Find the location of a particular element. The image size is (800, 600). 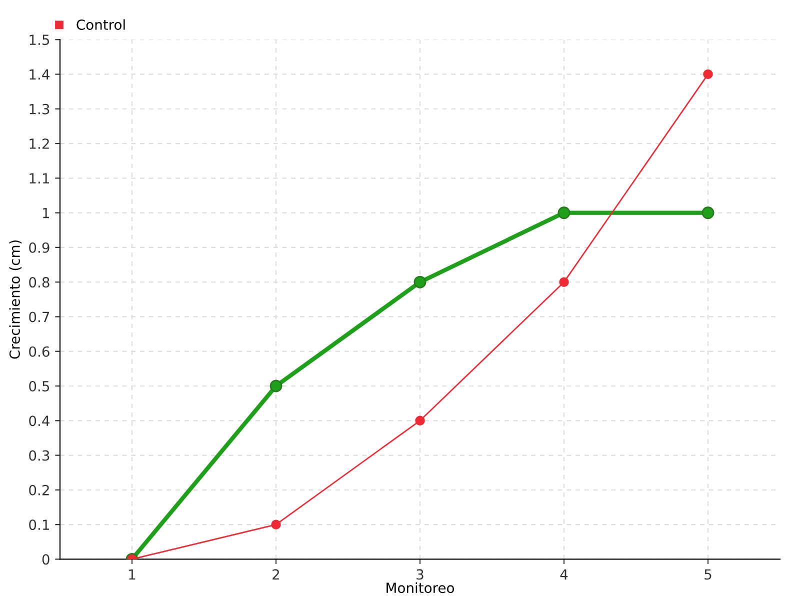

y-tick-label: 1.3 is located at coordinates (40, 109).